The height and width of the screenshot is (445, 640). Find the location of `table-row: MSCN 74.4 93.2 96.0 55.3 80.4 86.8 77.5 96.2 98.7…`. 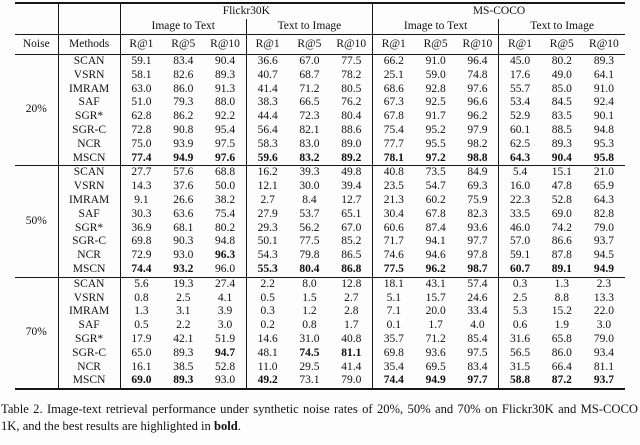

table-row: MSCN 74.4 93.2 96.0 55.3 80.4 86.8 77.5 96.2 98.7… is located at coordinates (320, 270).